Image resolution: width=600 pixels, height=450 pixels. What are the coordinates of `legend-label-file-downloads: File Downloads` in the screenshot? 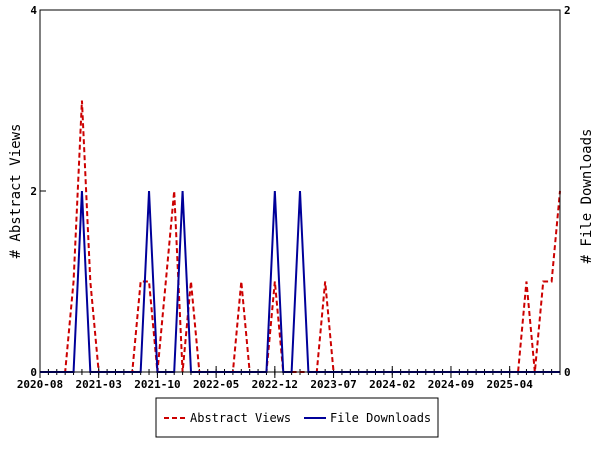 It's located at (380, 418).